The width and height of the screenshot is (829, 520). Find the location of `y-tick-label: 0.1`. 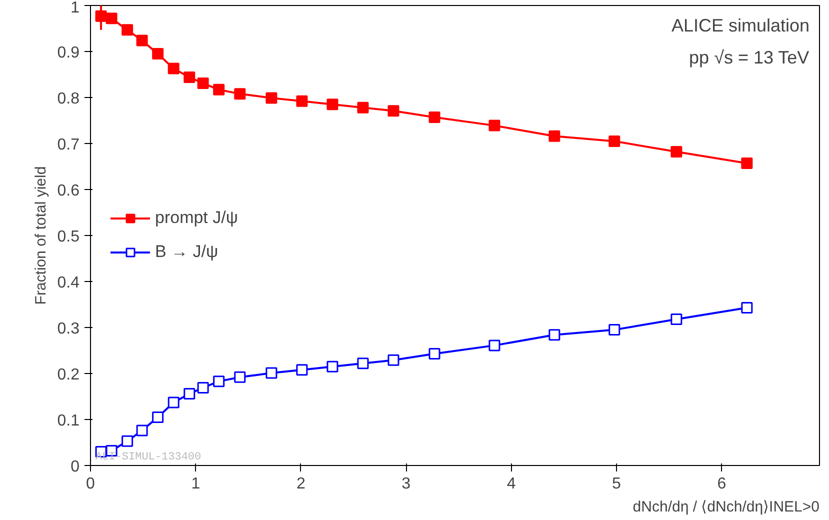

y-tick-label: 0.1 is located at coordinates (68, 421).